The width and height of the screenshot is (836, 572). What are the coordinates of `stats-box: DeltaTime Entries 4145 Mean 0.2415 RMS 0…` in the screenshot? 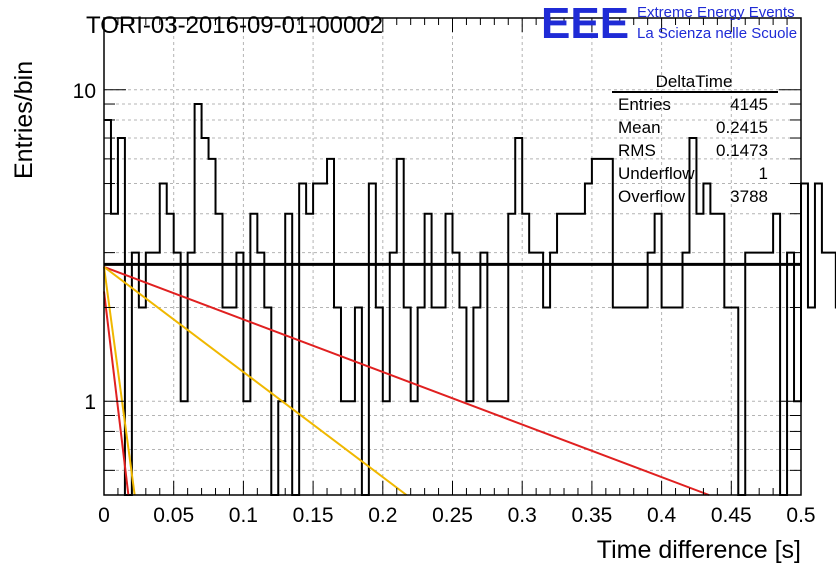 It's located at (695, 139).